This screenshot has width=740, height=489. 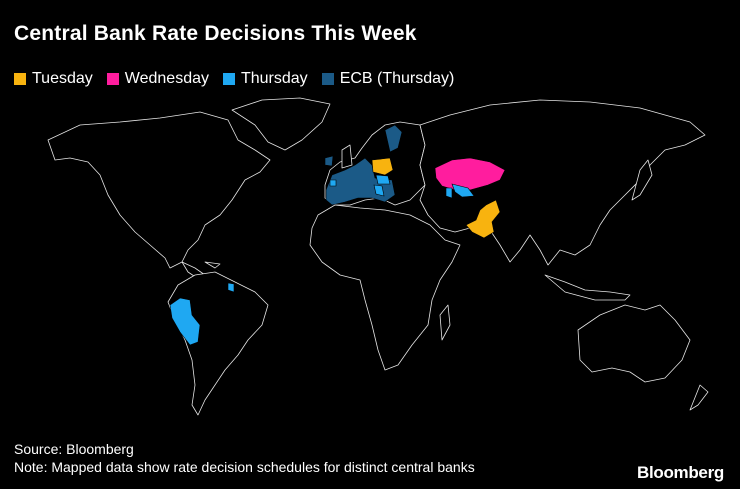 I want to click on legend-item: Thursday, so click(x=265, y=79).